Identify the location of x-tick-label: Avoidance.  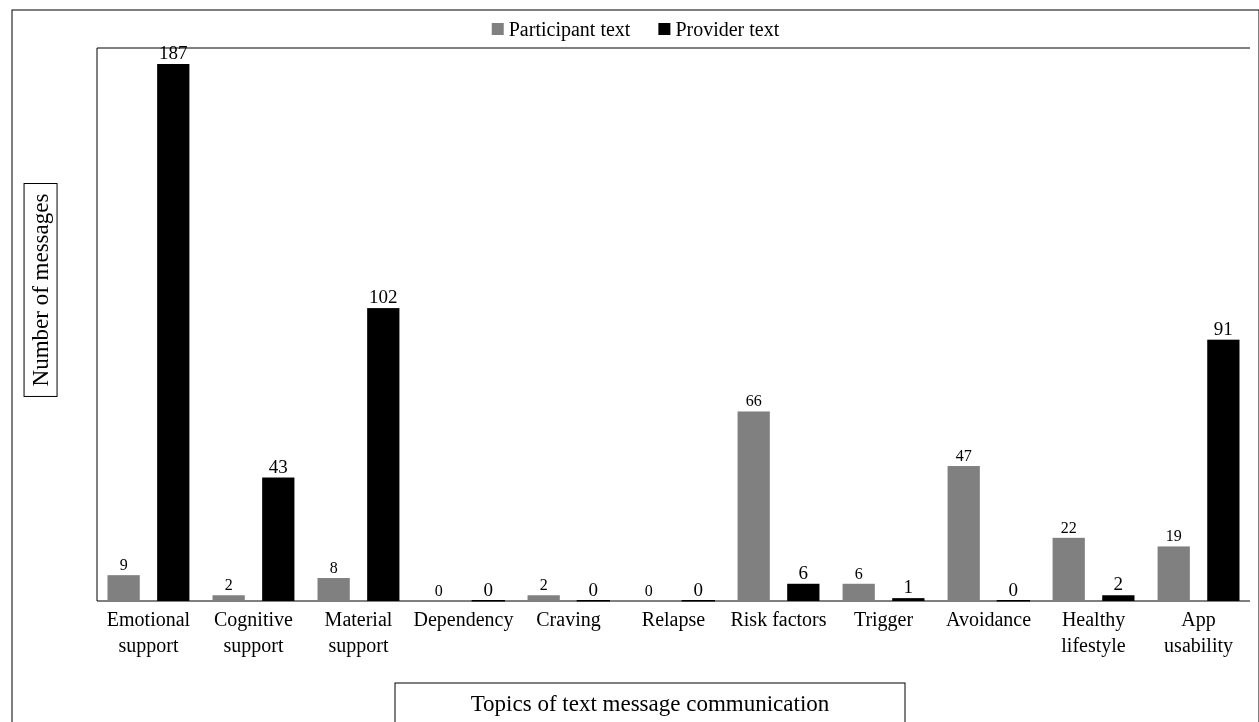
(988, 619).